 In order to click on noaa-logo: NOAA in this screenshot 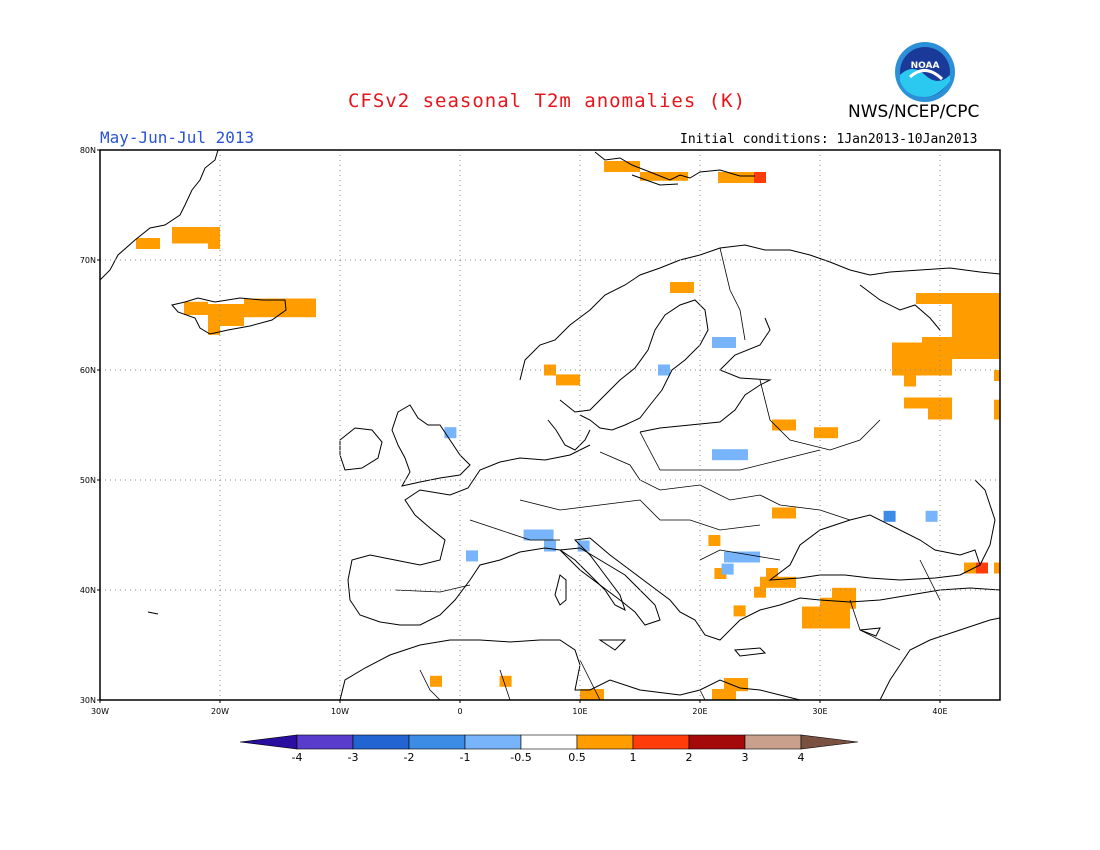, I will do `click(925, 72)`.